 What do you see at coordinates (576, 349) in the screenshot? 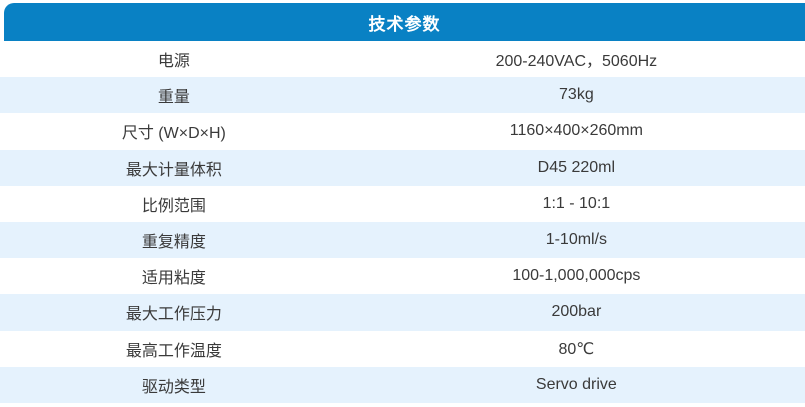
I see `spec-value: 80℃` at bounding box center [576, 349].